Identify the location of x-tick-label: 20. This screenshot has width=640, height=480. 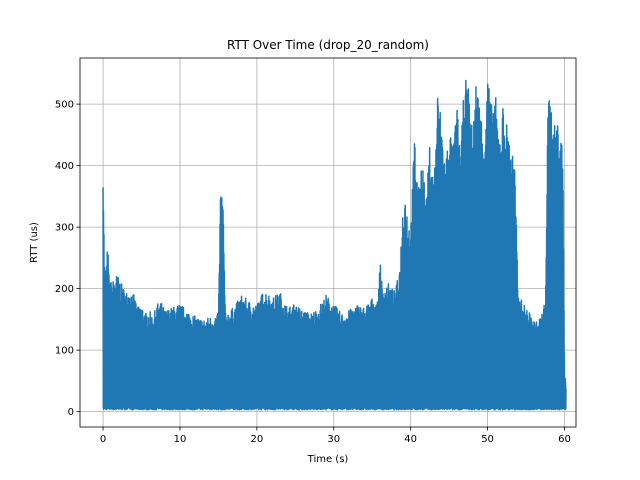
(257, 439).